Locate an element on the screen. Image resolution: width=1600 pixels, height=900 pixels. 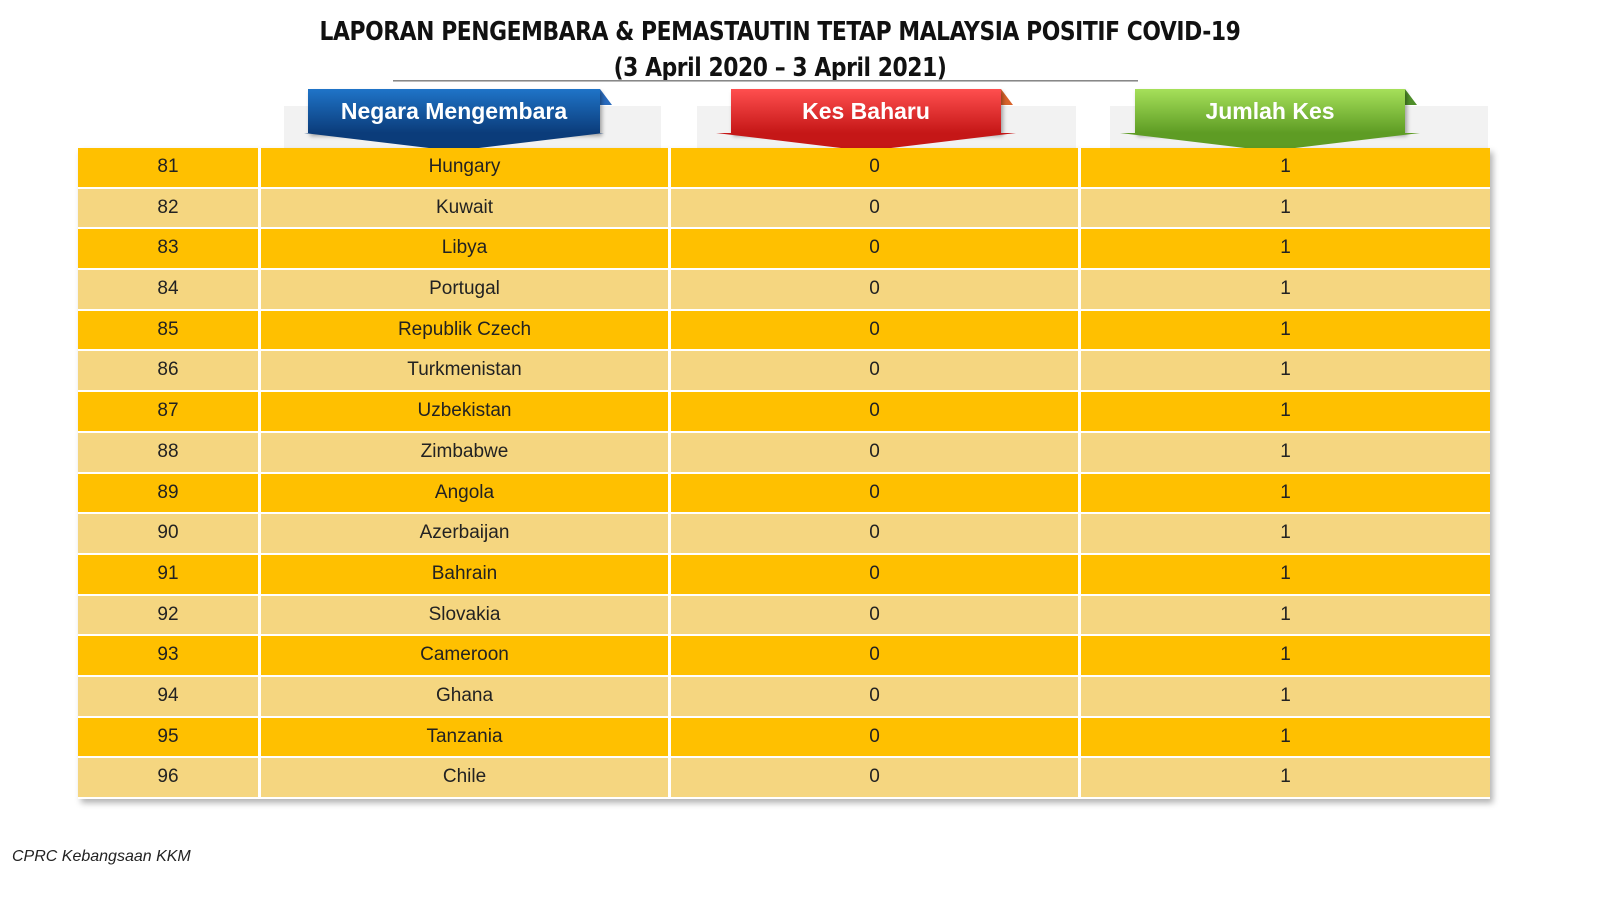
ribbon-fold-red is located at coordinates (1007, 97).